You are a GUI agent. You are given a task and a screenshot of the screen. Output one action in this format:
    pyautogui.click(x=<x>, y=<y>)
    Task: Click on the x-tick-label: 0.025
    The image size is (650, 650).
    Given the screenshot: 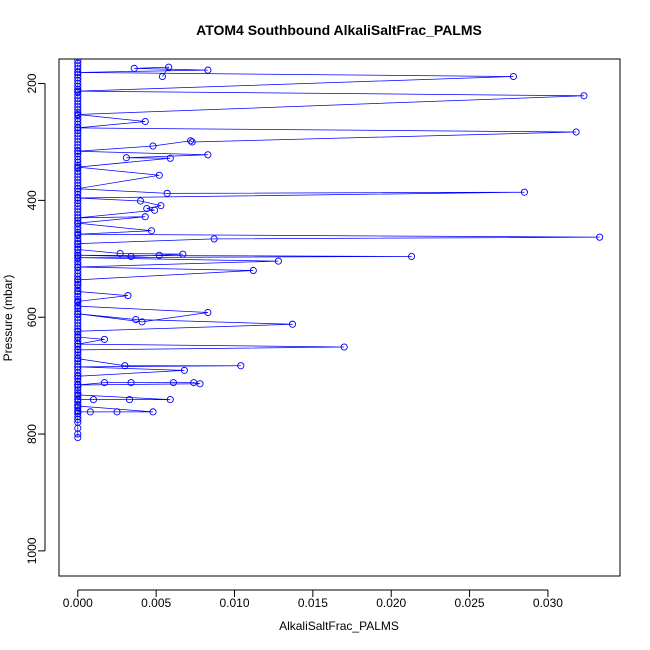 What is the action you would take?
    pyautogui.click(x=470, y=603)
    